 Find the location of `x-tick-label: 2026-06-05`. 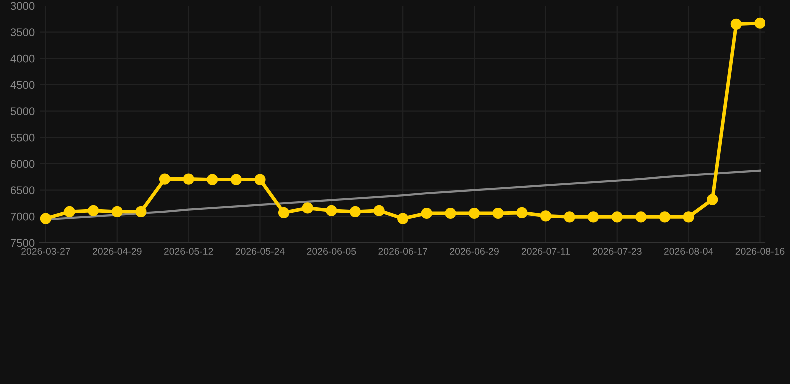

x-tick-label: 2026-06-05 is located at coordinates (331, 251).